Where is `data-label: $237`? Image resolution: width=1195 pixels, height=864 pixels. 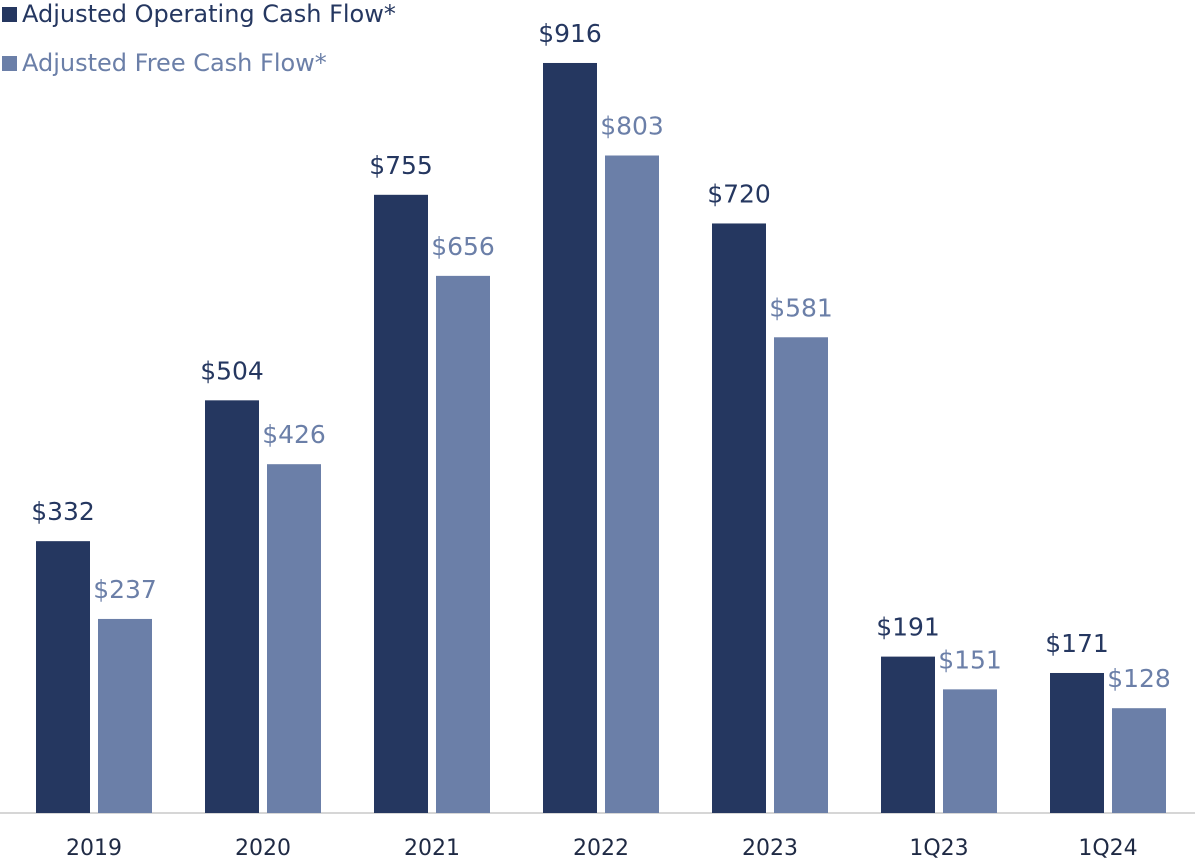
data-label: $237 is located at coordinates (125, 589).